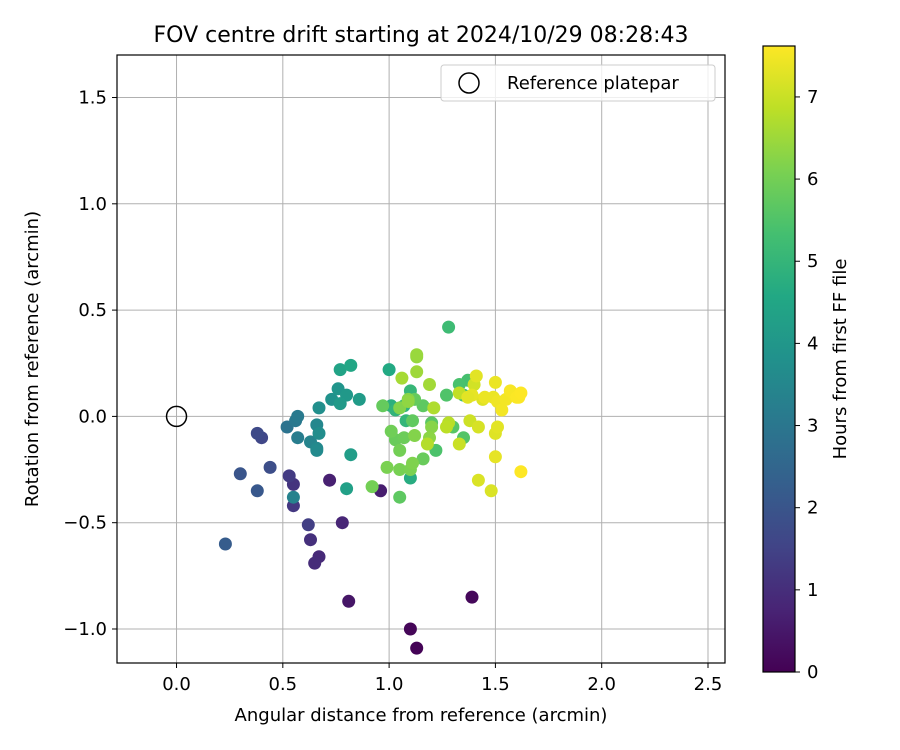  Describe the element at coordinates (85, 523) in the screenshot. I see `y-tick-label: −0.5` at that location.